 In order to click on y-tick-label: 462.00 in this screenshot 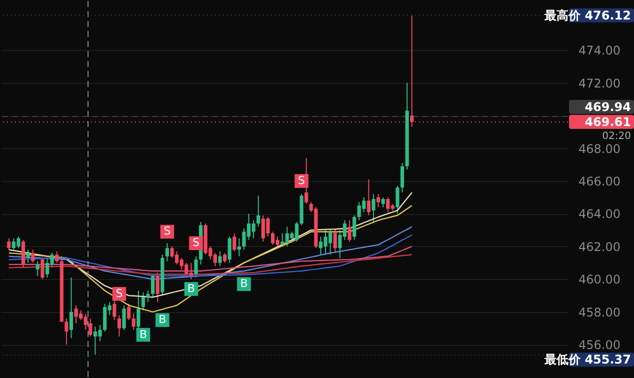, I will do `click(599, 247)`.